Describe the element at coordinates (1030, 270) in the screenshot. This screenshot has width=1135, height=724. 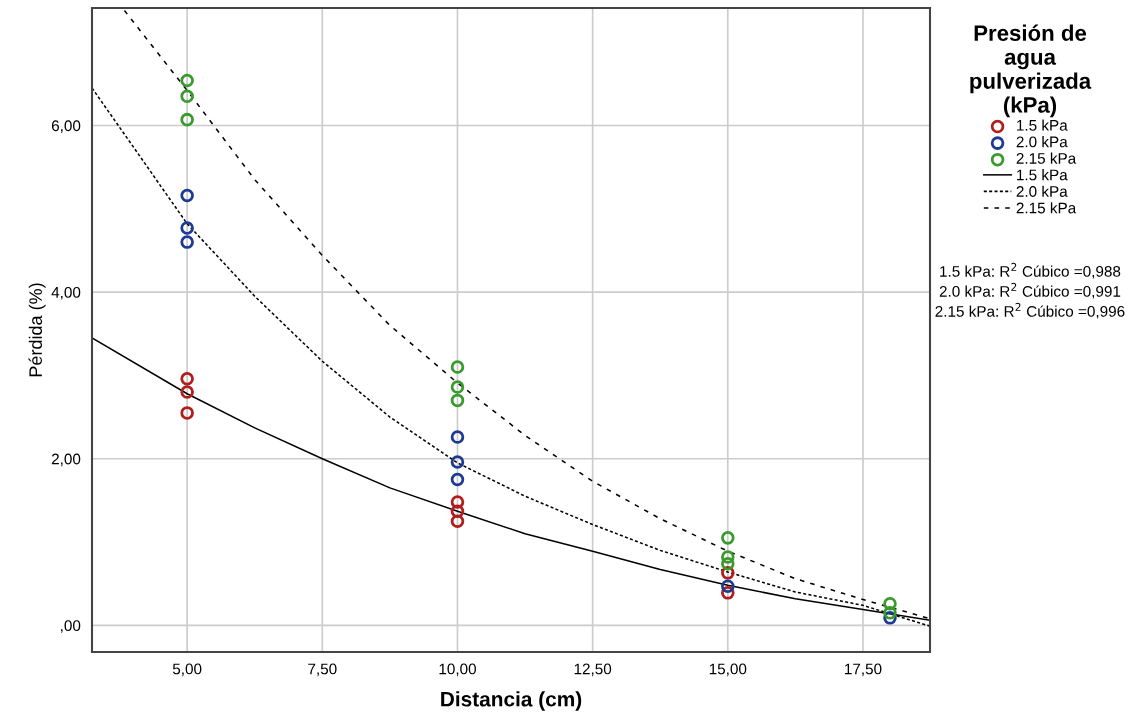
I see `text: 1.5 kPa: R$^{2}$ Cúbico =0,988` at that location.